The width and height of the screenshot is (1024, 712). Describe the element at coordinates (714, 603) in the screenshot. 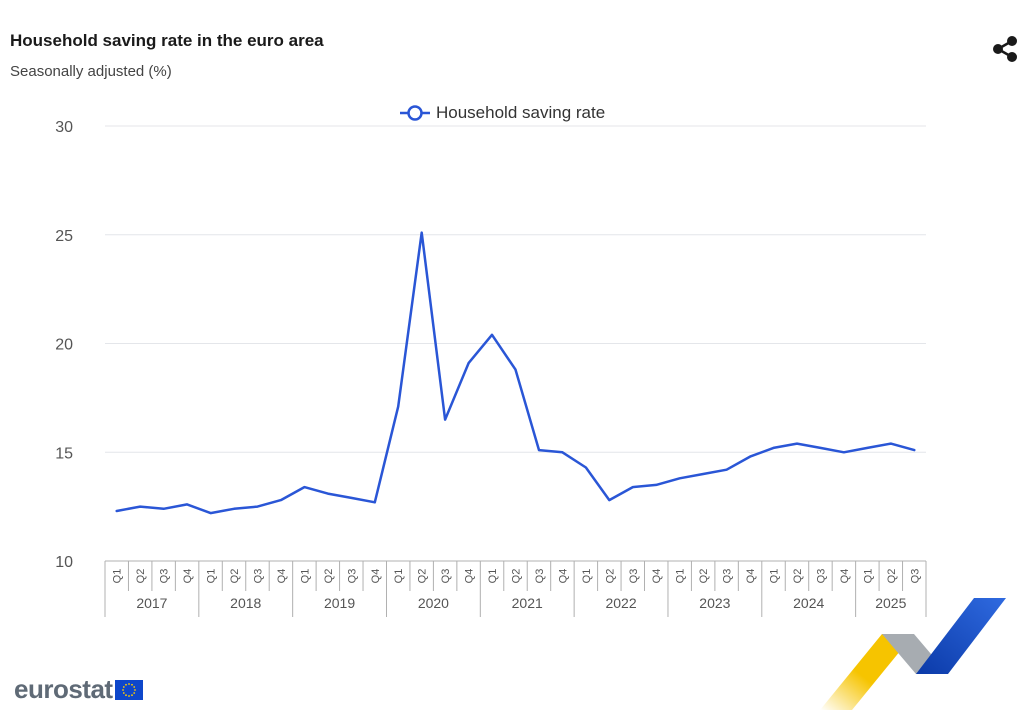

I see `year-label: 2023` at that location.